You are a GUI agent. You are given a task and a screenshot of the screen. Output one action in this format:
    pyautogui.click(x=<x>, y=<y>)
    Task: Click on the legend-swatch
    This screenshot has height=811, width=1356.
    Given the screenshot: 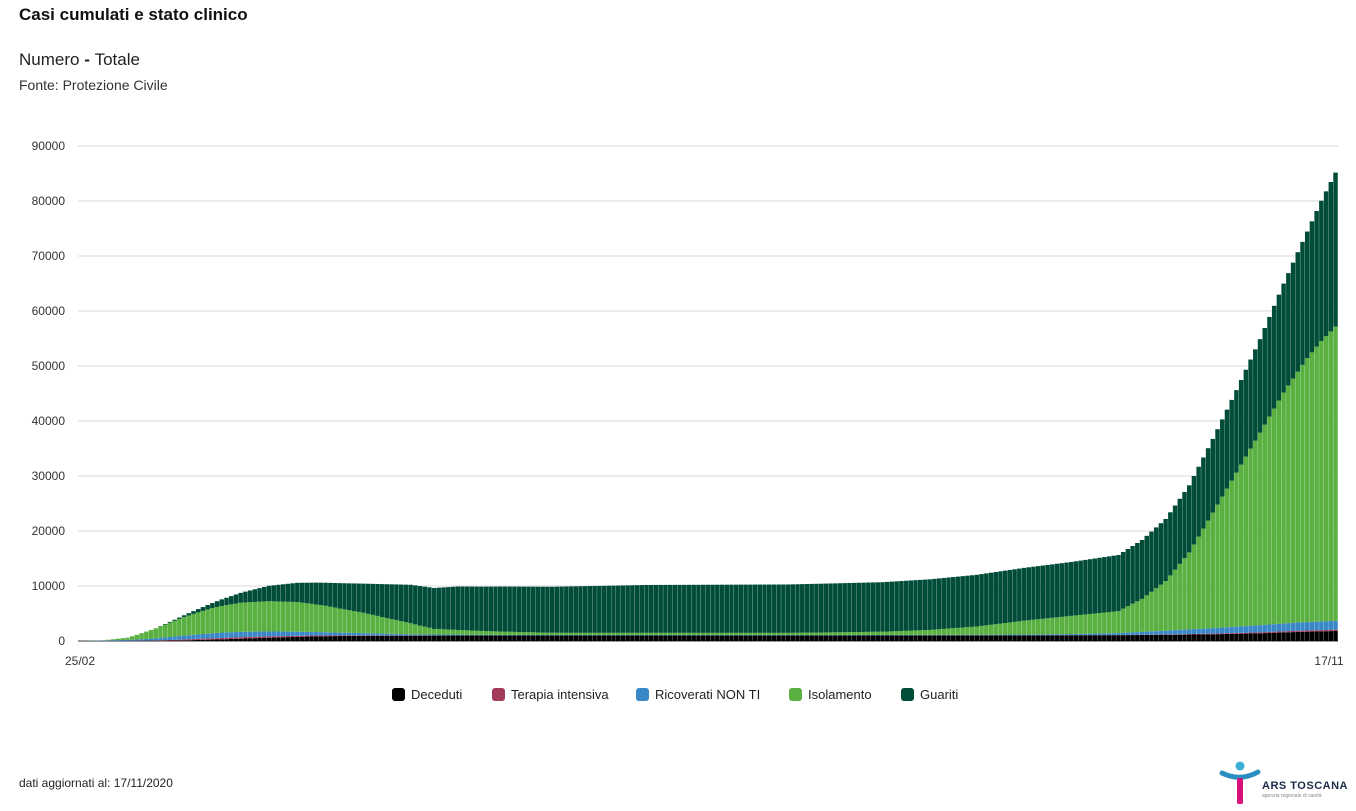 What is the action you would take?
    pyautogui.click(x=795, y=694)
    